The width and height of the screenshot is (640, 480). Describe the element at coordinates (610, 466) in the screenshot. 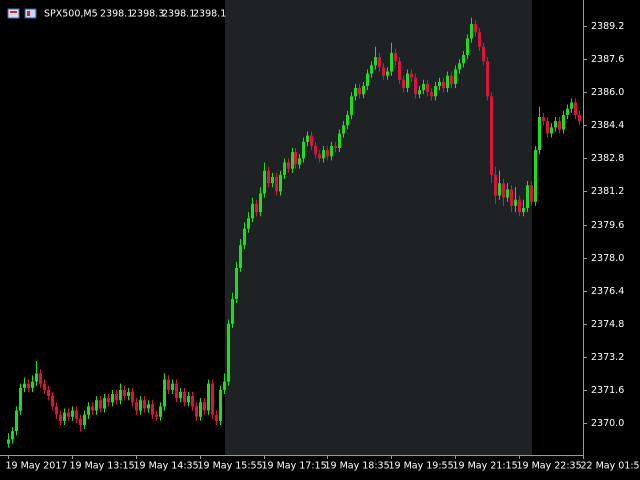

I see `x-tick-label: 22 May 01:55` at that location.